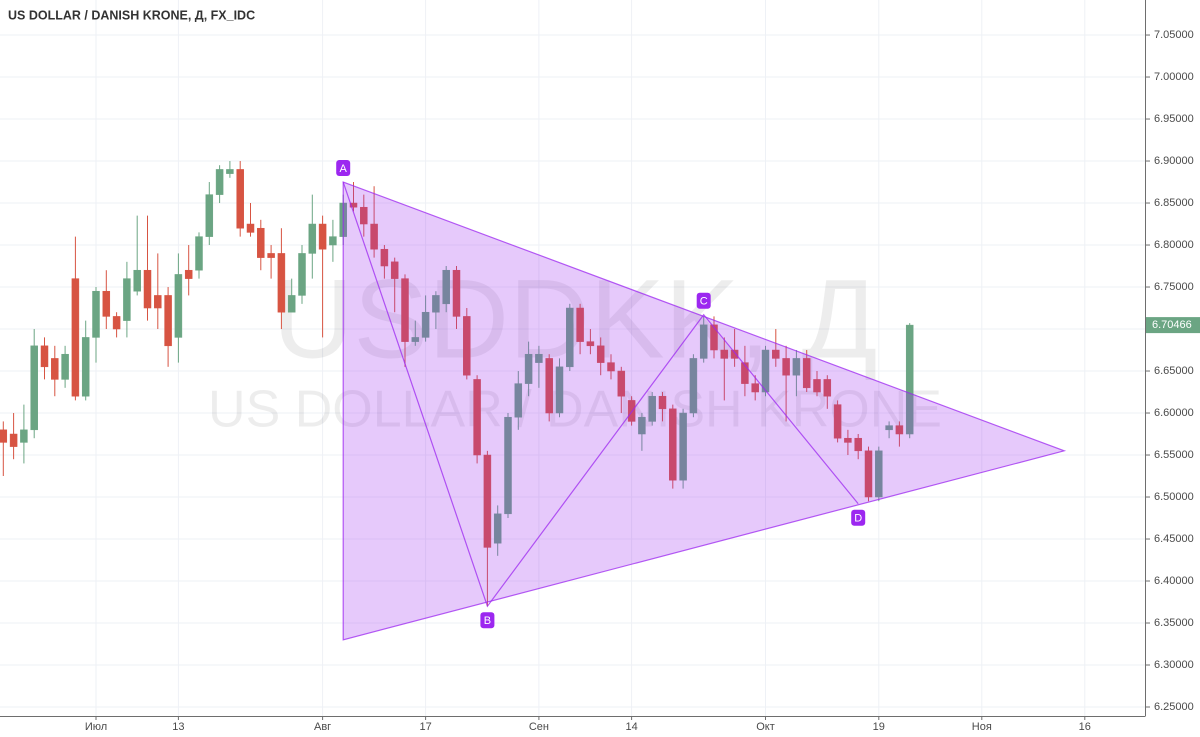 The height and width of the screenshot is (737, 1200). What do you see at coordinates (425, 727) in the screenshot?
I see `x-tick-label: 17` at bounding box center [425, 727].